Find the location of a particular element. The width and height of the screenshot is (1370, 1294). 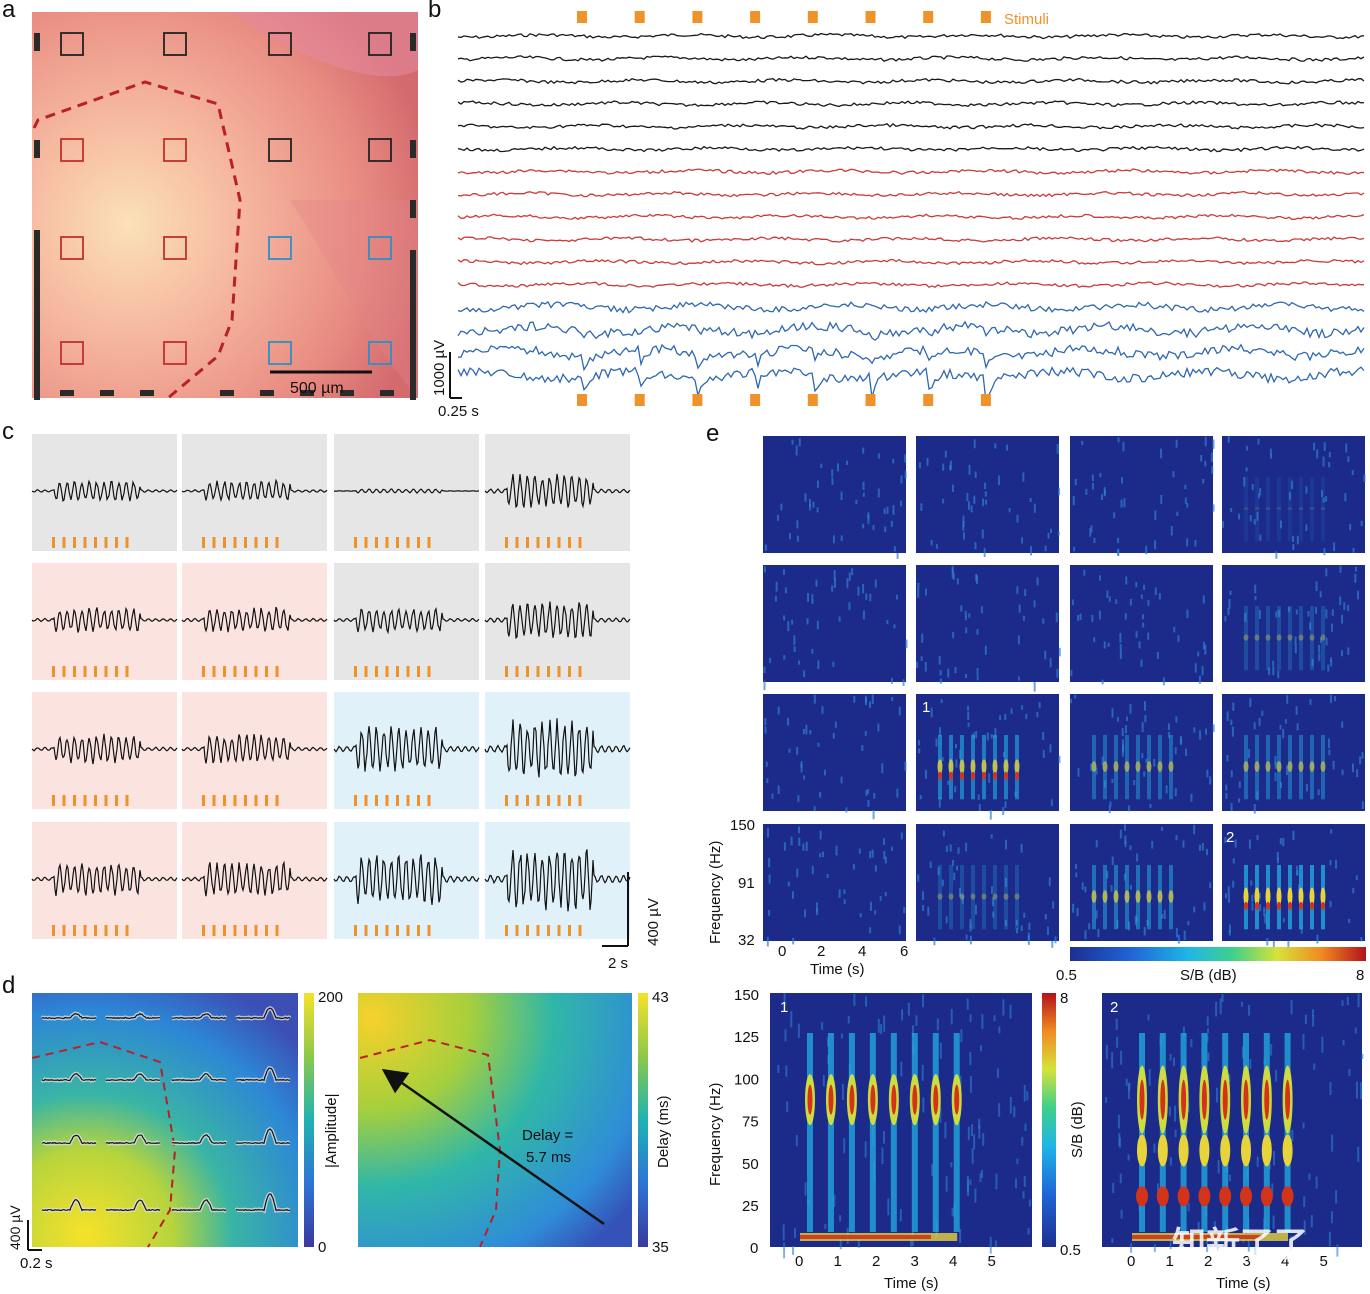

amplitude-colorbar-max: 200 is located at coordinates (330, 997).